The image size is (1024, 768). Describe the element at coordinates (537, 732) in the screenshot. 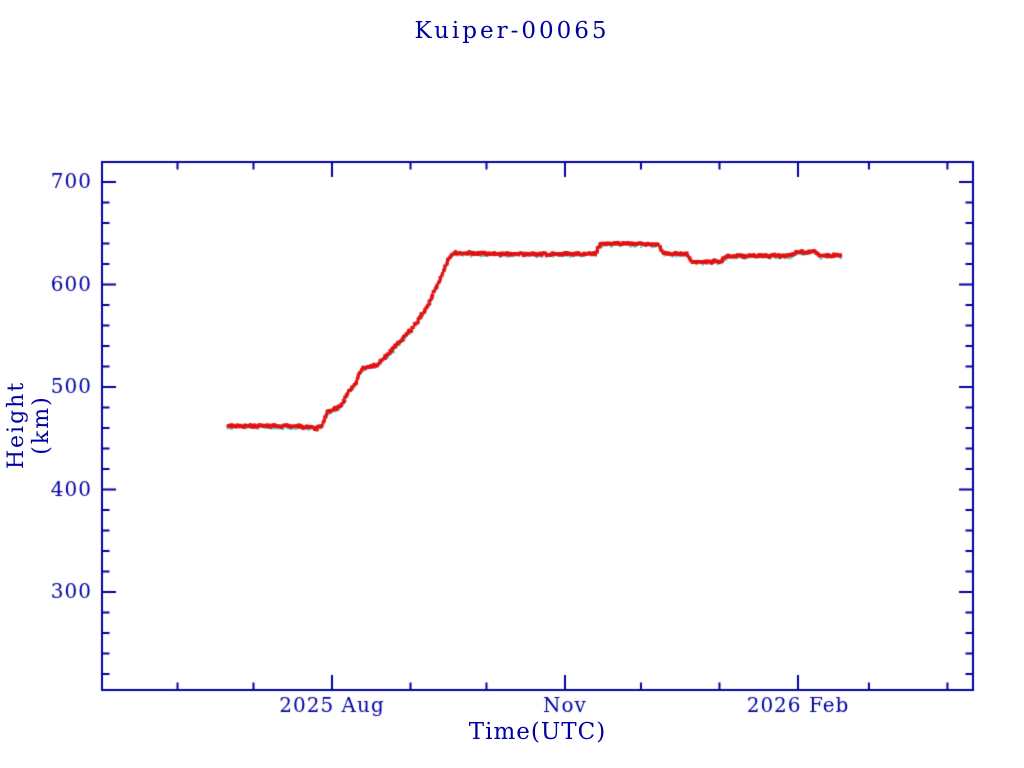

I see `x-axis-label: Time(UTC)` at that location.